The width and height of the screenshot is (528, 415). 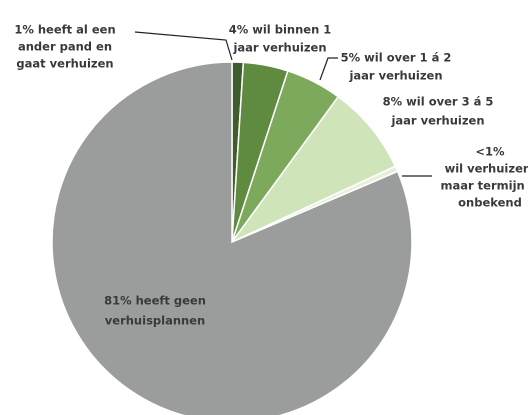 What do you see at coordinates (490, 203) in the screenshot?
I see `slice-label: onbekend` at bounding box center [490, 203].